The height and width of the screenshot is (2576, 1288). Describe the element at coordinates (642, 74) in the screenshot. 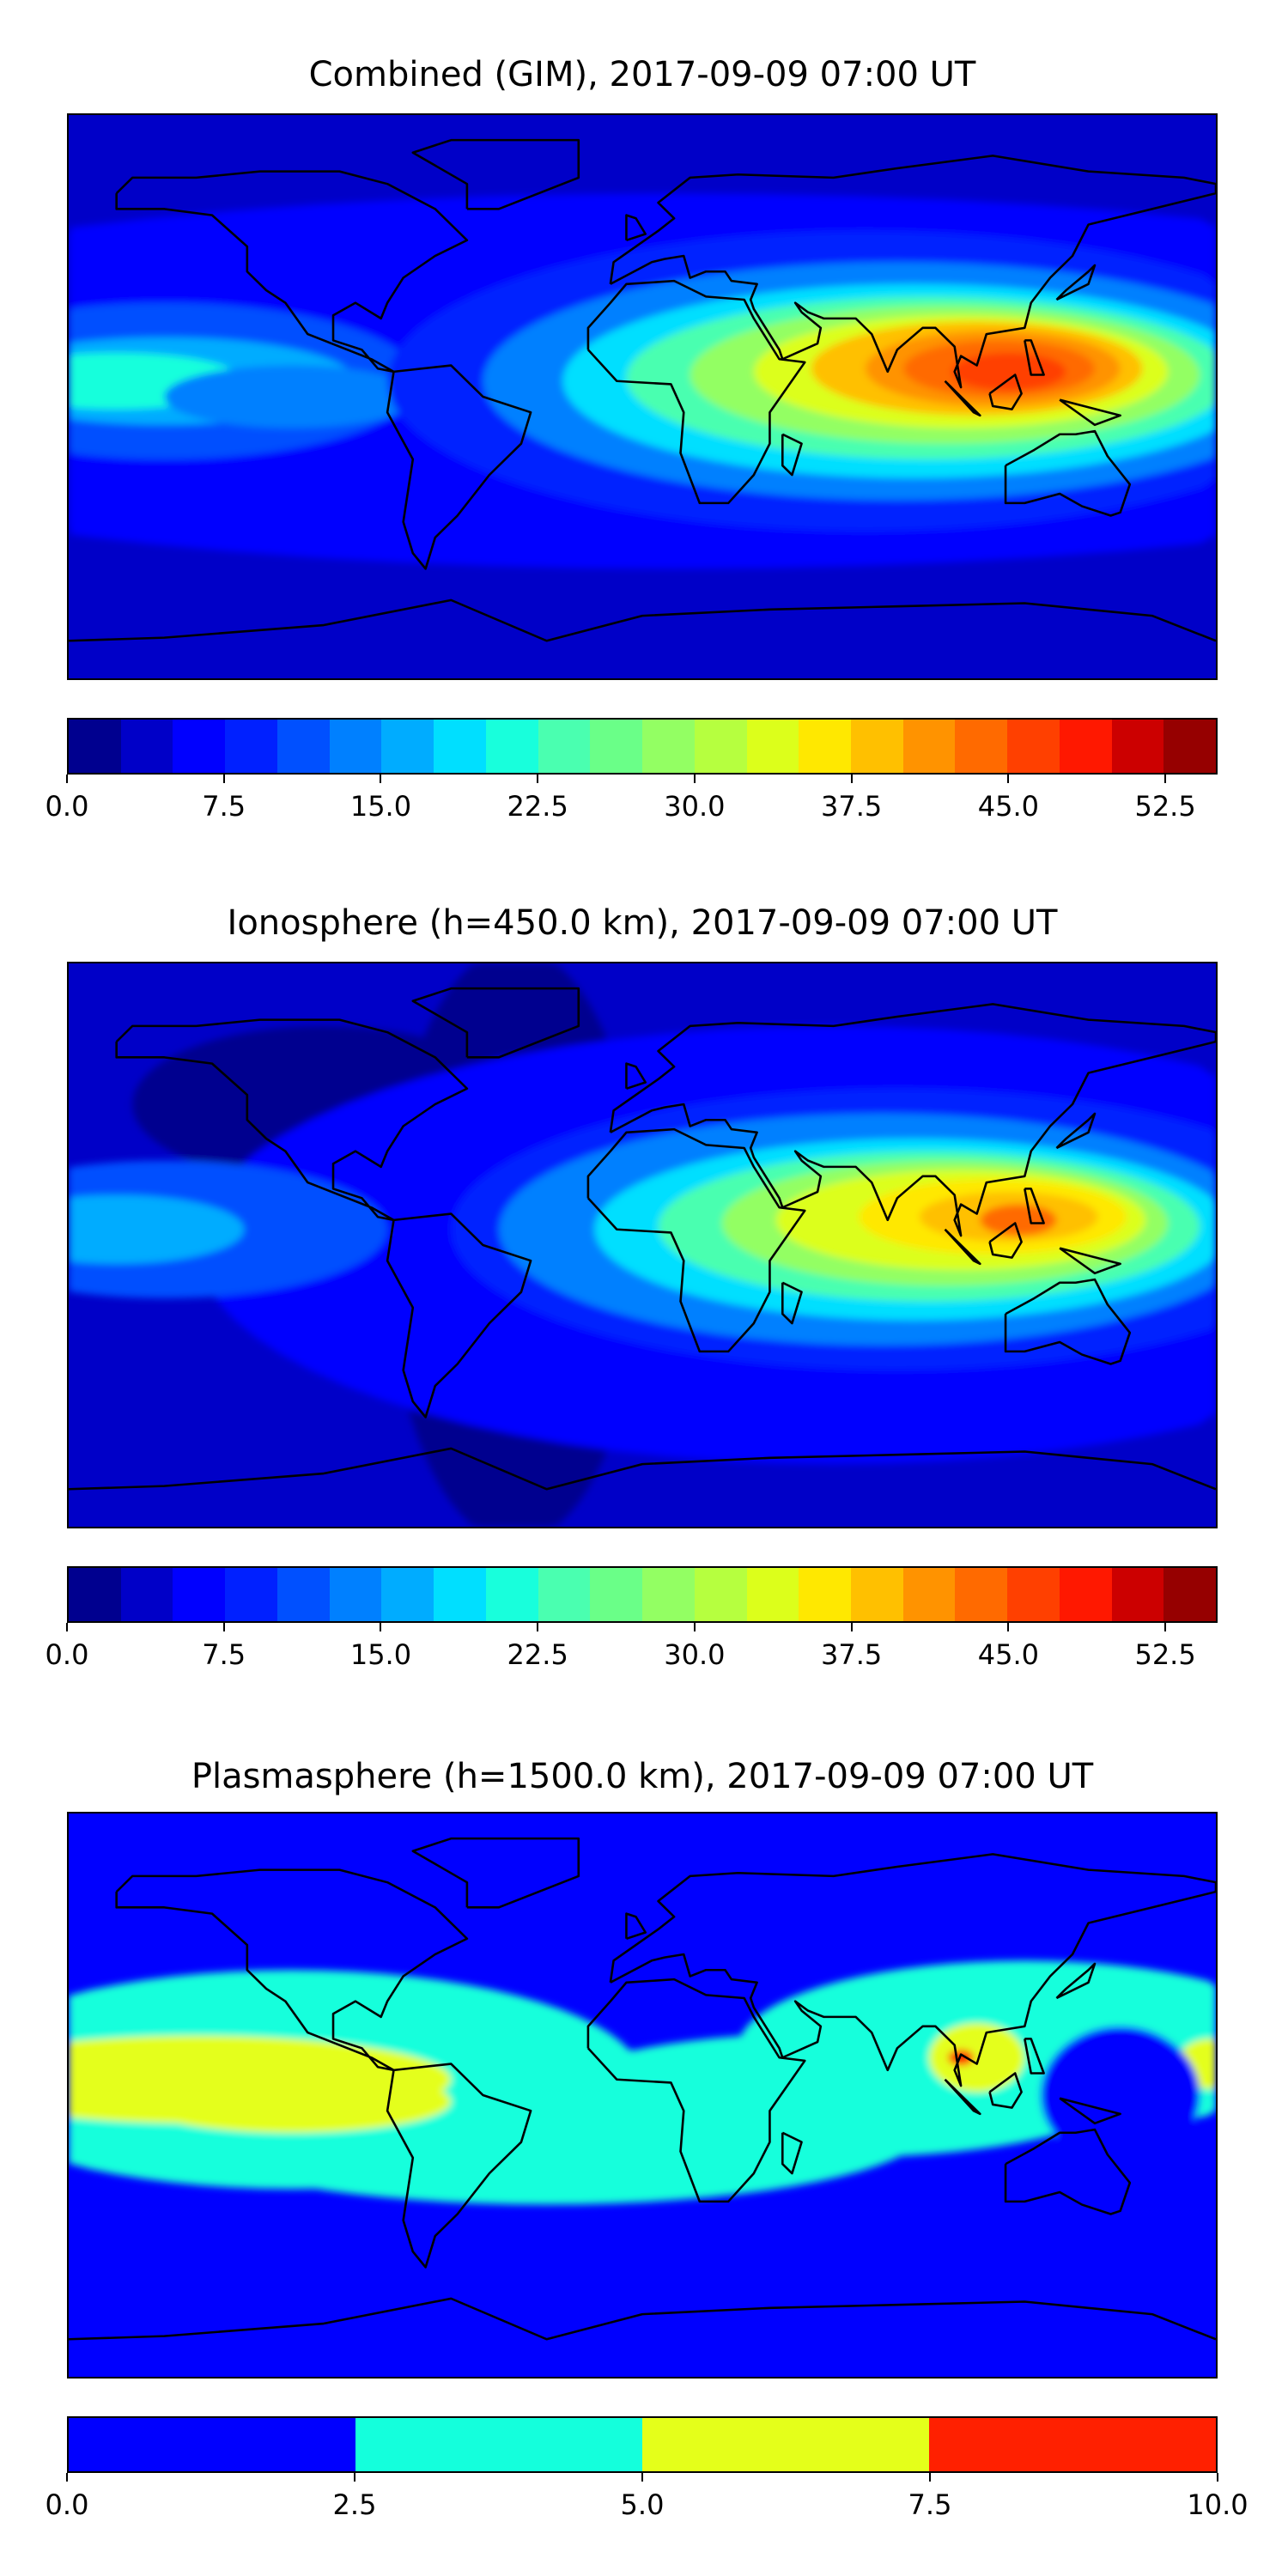

I see `combined-title: Combined (GIM), 2017-09-09 07:00 UT` at that location.